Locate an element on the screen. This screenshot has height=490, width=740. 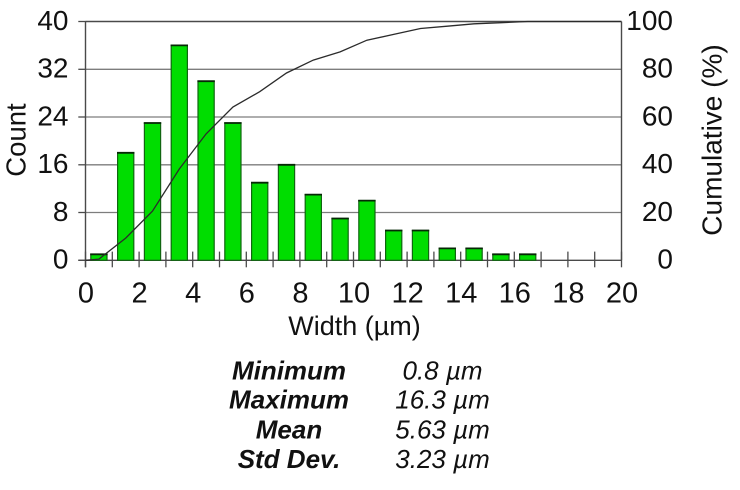
svg-text: 10 is located at coordinates (354, 294).